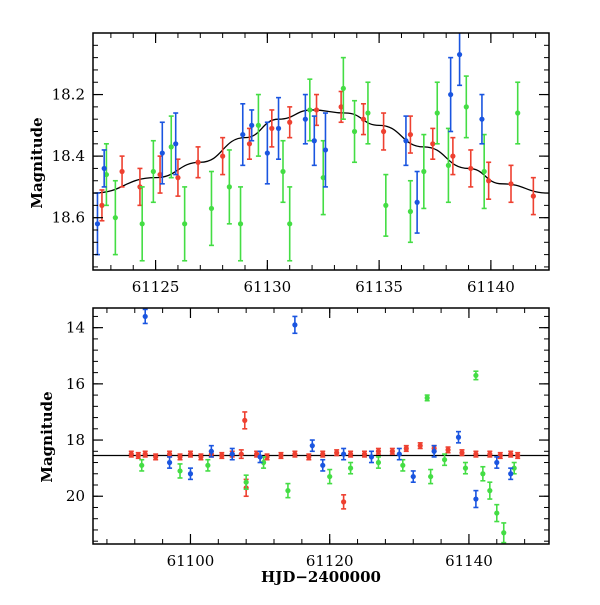 This screenshot has width=600, height=605. I want to click on bottom-y-tick-label: 20, so click(75, 496).